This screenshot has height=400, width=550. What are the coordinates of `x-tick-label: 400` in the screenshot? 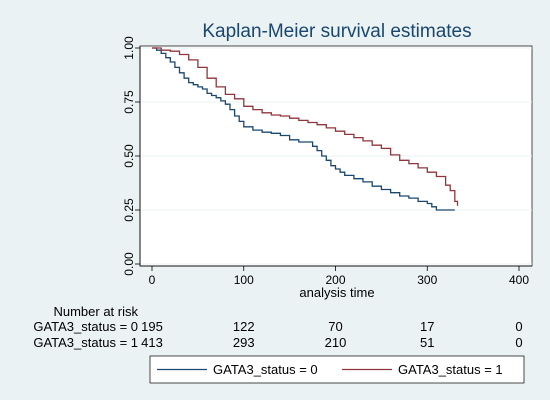 It's located at (519, 280).